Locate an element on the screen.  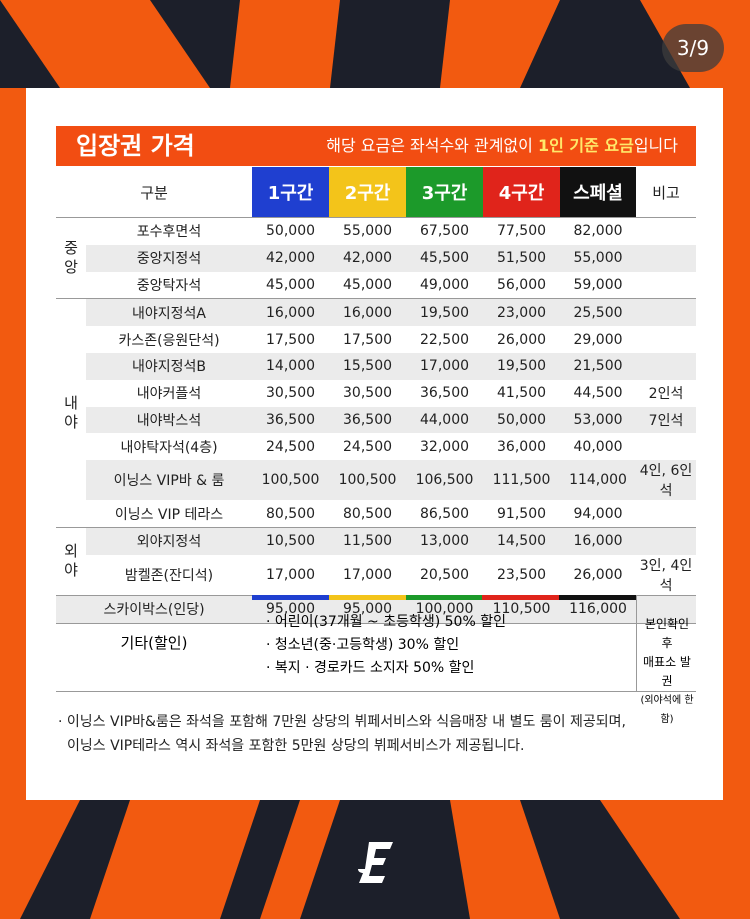
group-label-center: 중 앙 is located at coordinates (71, 257).